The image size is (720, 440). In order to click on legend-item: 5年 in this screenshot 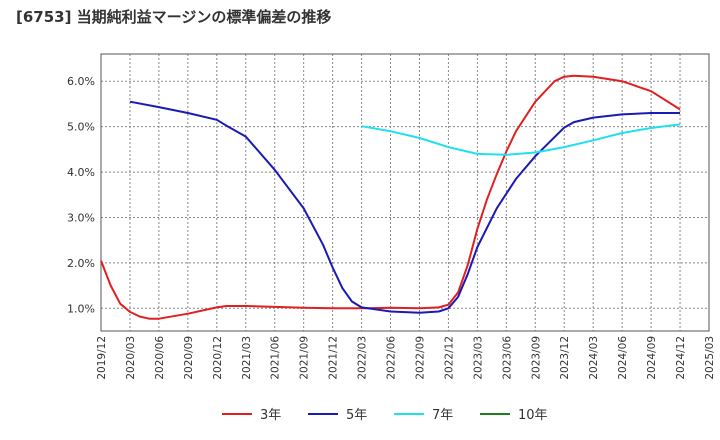, I will do `click(337, 415)`.